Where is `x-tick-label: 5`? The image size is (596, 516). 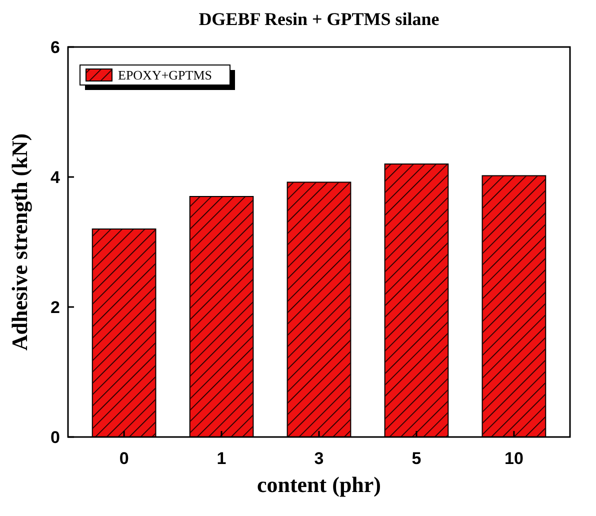
x-tick-label: 5 is located at coordinates (417, 458).